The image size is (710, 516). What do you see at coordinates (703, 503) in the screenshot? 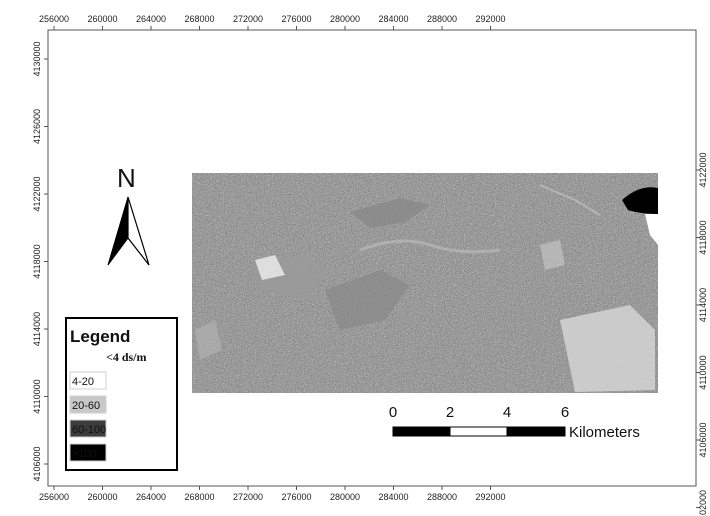
I see `right-tick-label: 4102000` at bounding box center [703, 503].